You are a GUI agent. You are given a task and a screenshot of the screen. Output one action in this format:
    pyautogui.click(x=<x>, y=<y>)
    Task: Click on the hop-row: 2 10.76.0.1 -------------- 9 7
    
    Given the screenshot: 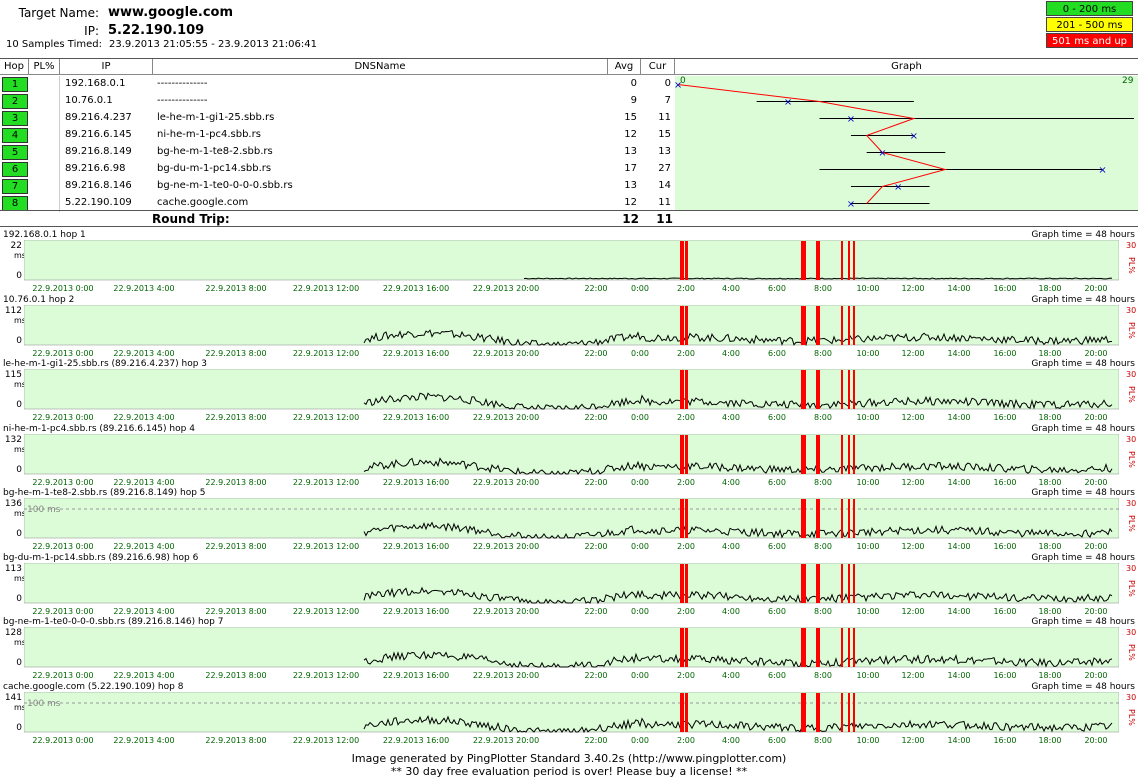 What is the action you would take?
    pyautogui.click(x=569, y=101)
    